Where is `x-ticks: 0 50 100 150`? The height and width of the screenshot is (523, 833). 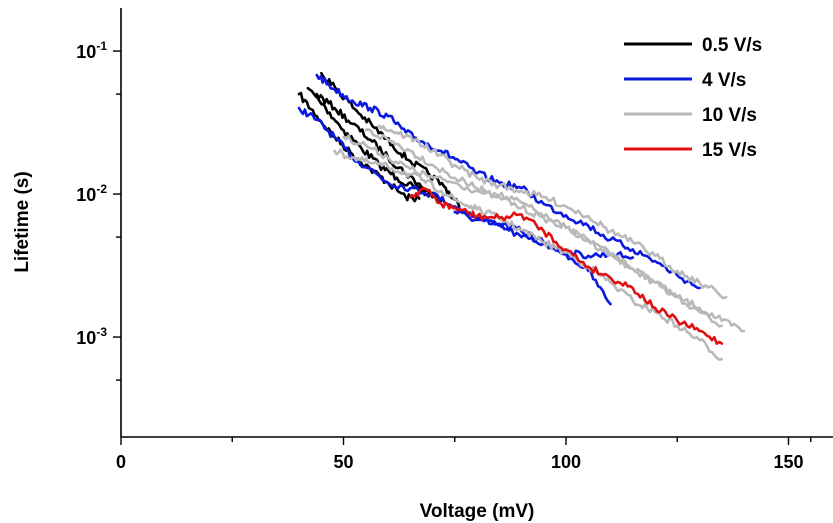 x-ticks: 0 50 100 150 is located at coordinates (464, 454).